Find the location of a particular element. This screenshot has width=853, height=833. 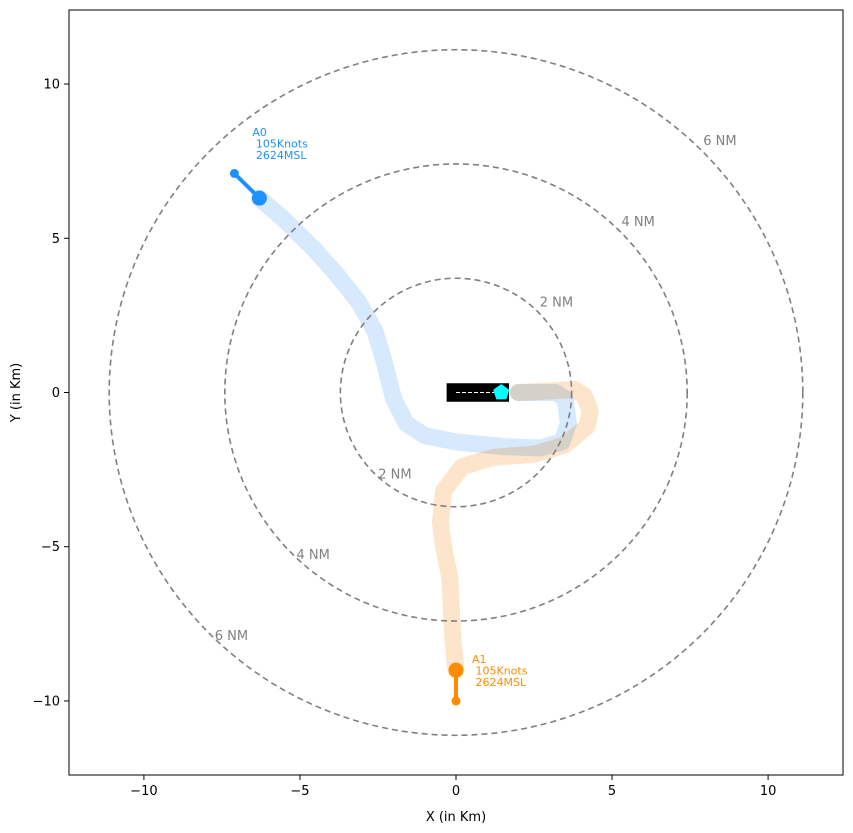

ring-label-1-sw: 2 NM is located at coordinates (394, 474).